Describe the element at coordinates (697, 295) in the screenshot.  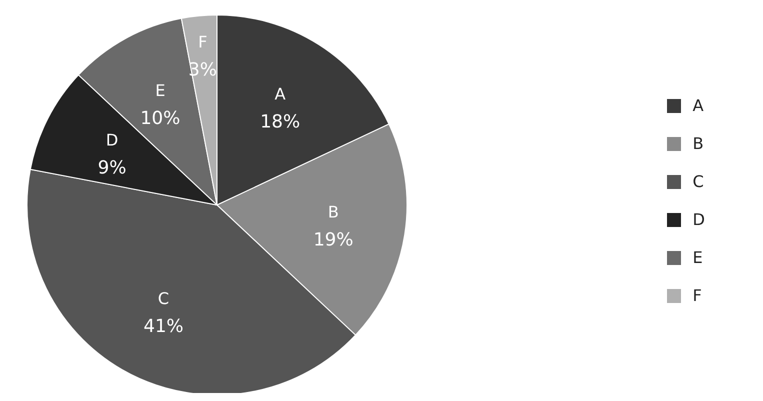
I see `legend-label: F` at that location.